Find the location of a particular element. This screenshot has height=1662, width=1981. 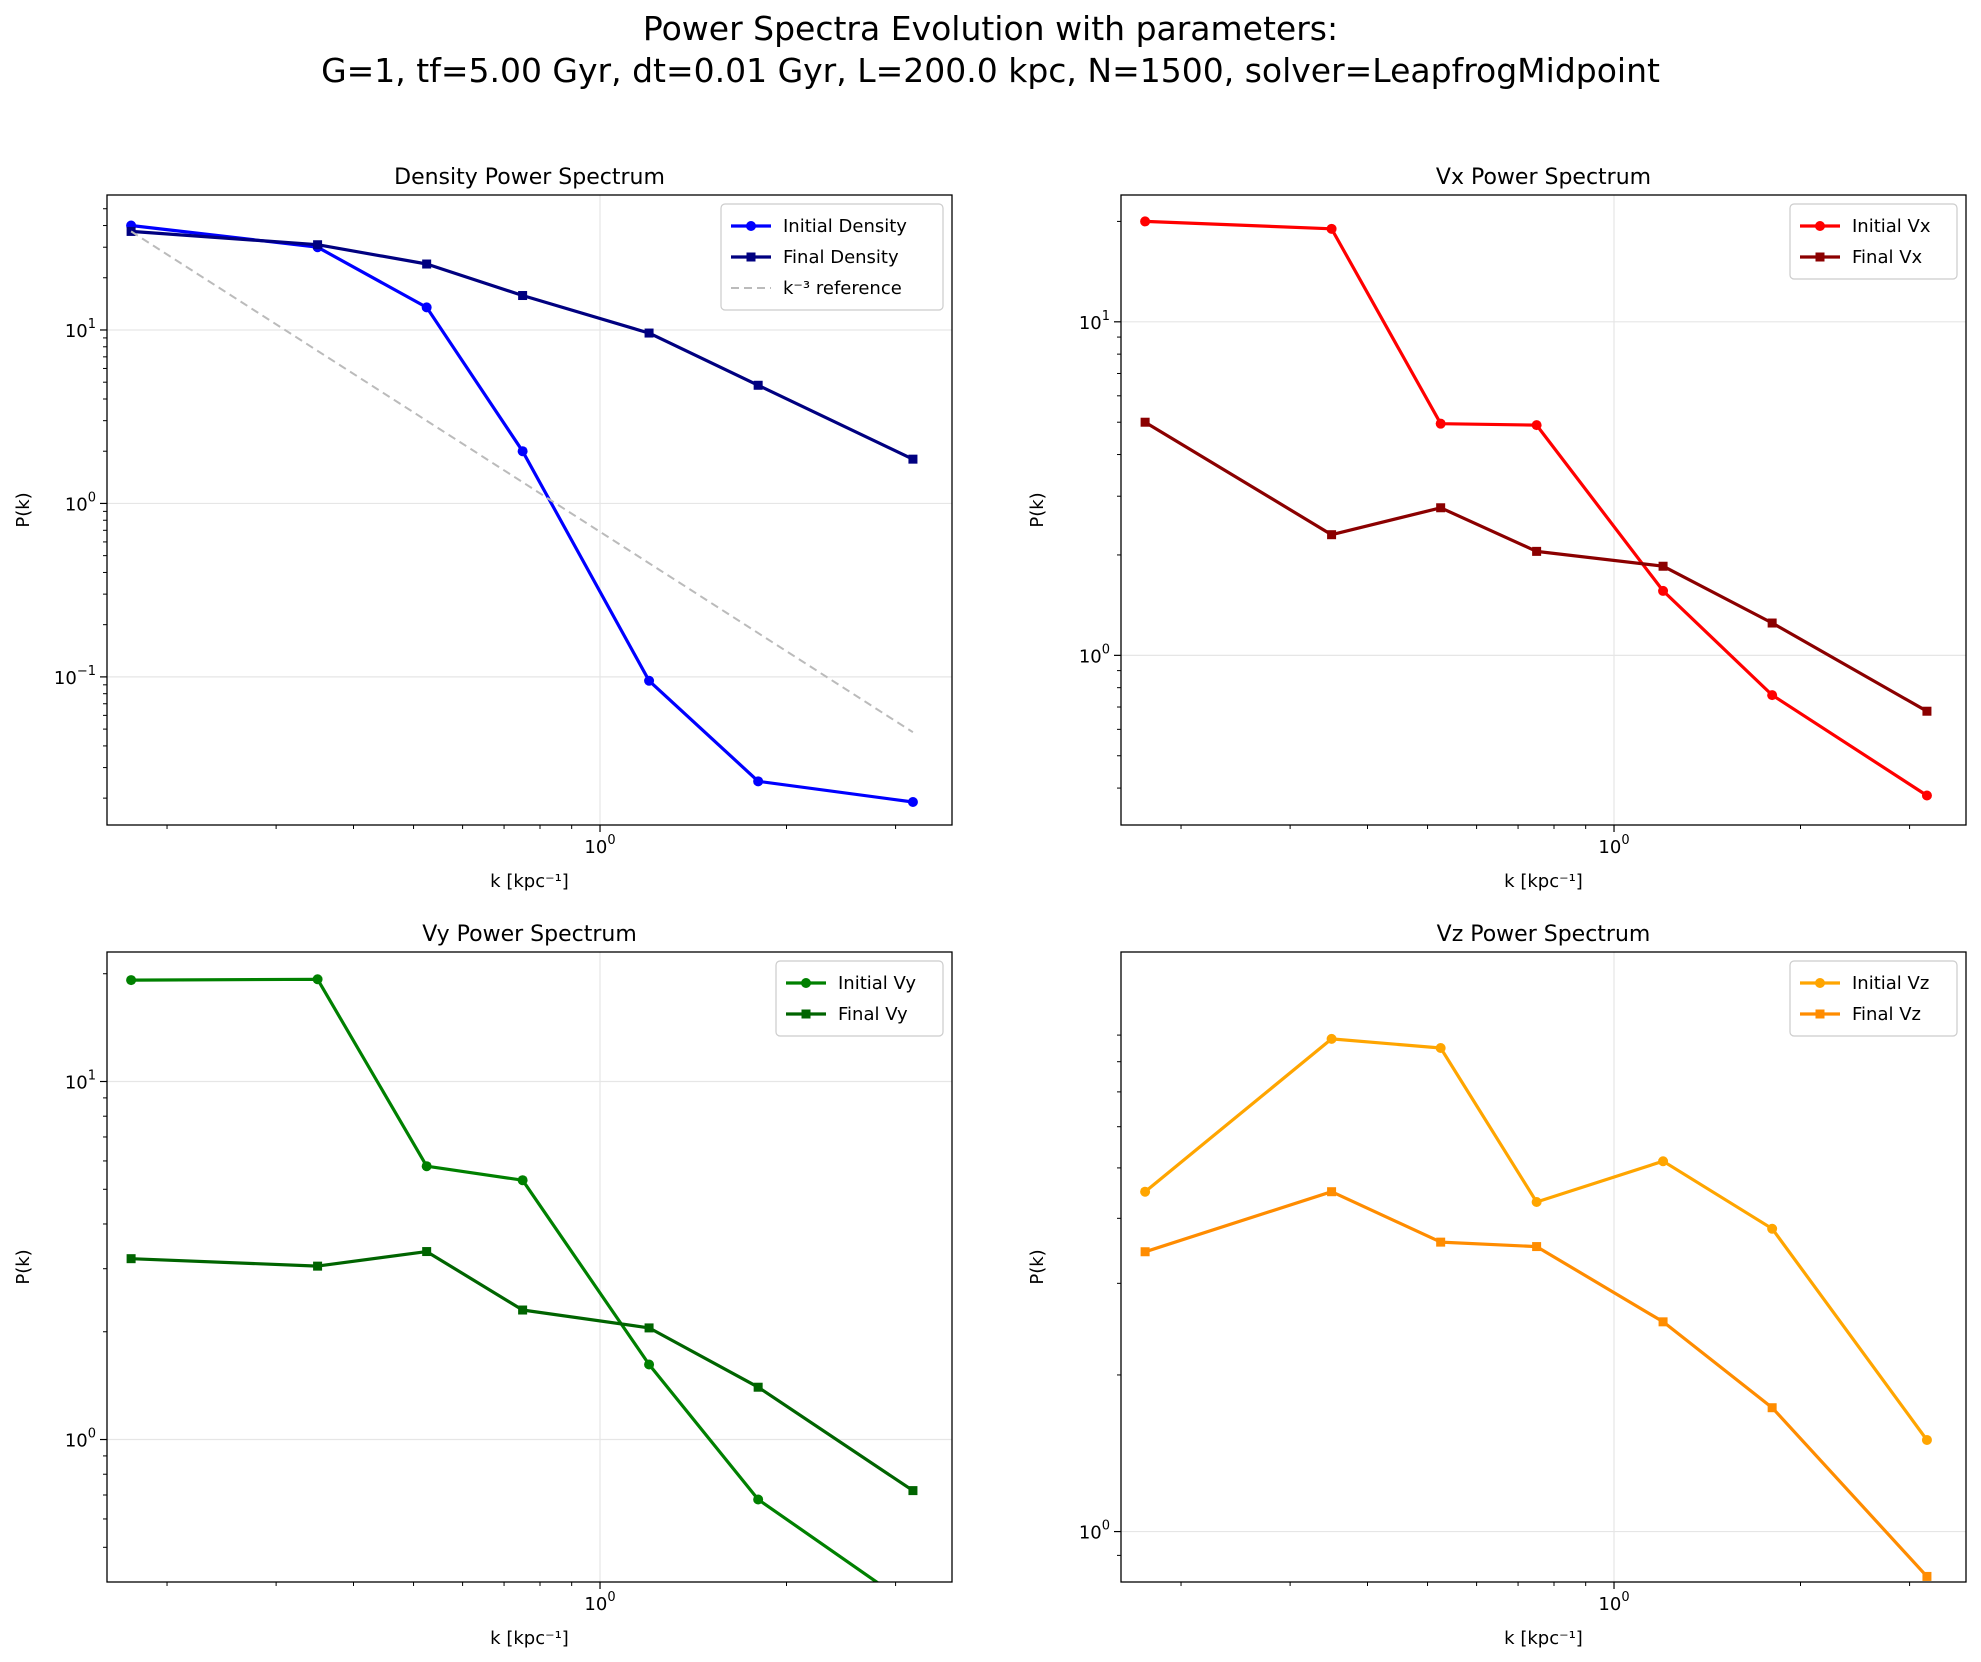

plot-area-density is located at coordinates (522, 513).